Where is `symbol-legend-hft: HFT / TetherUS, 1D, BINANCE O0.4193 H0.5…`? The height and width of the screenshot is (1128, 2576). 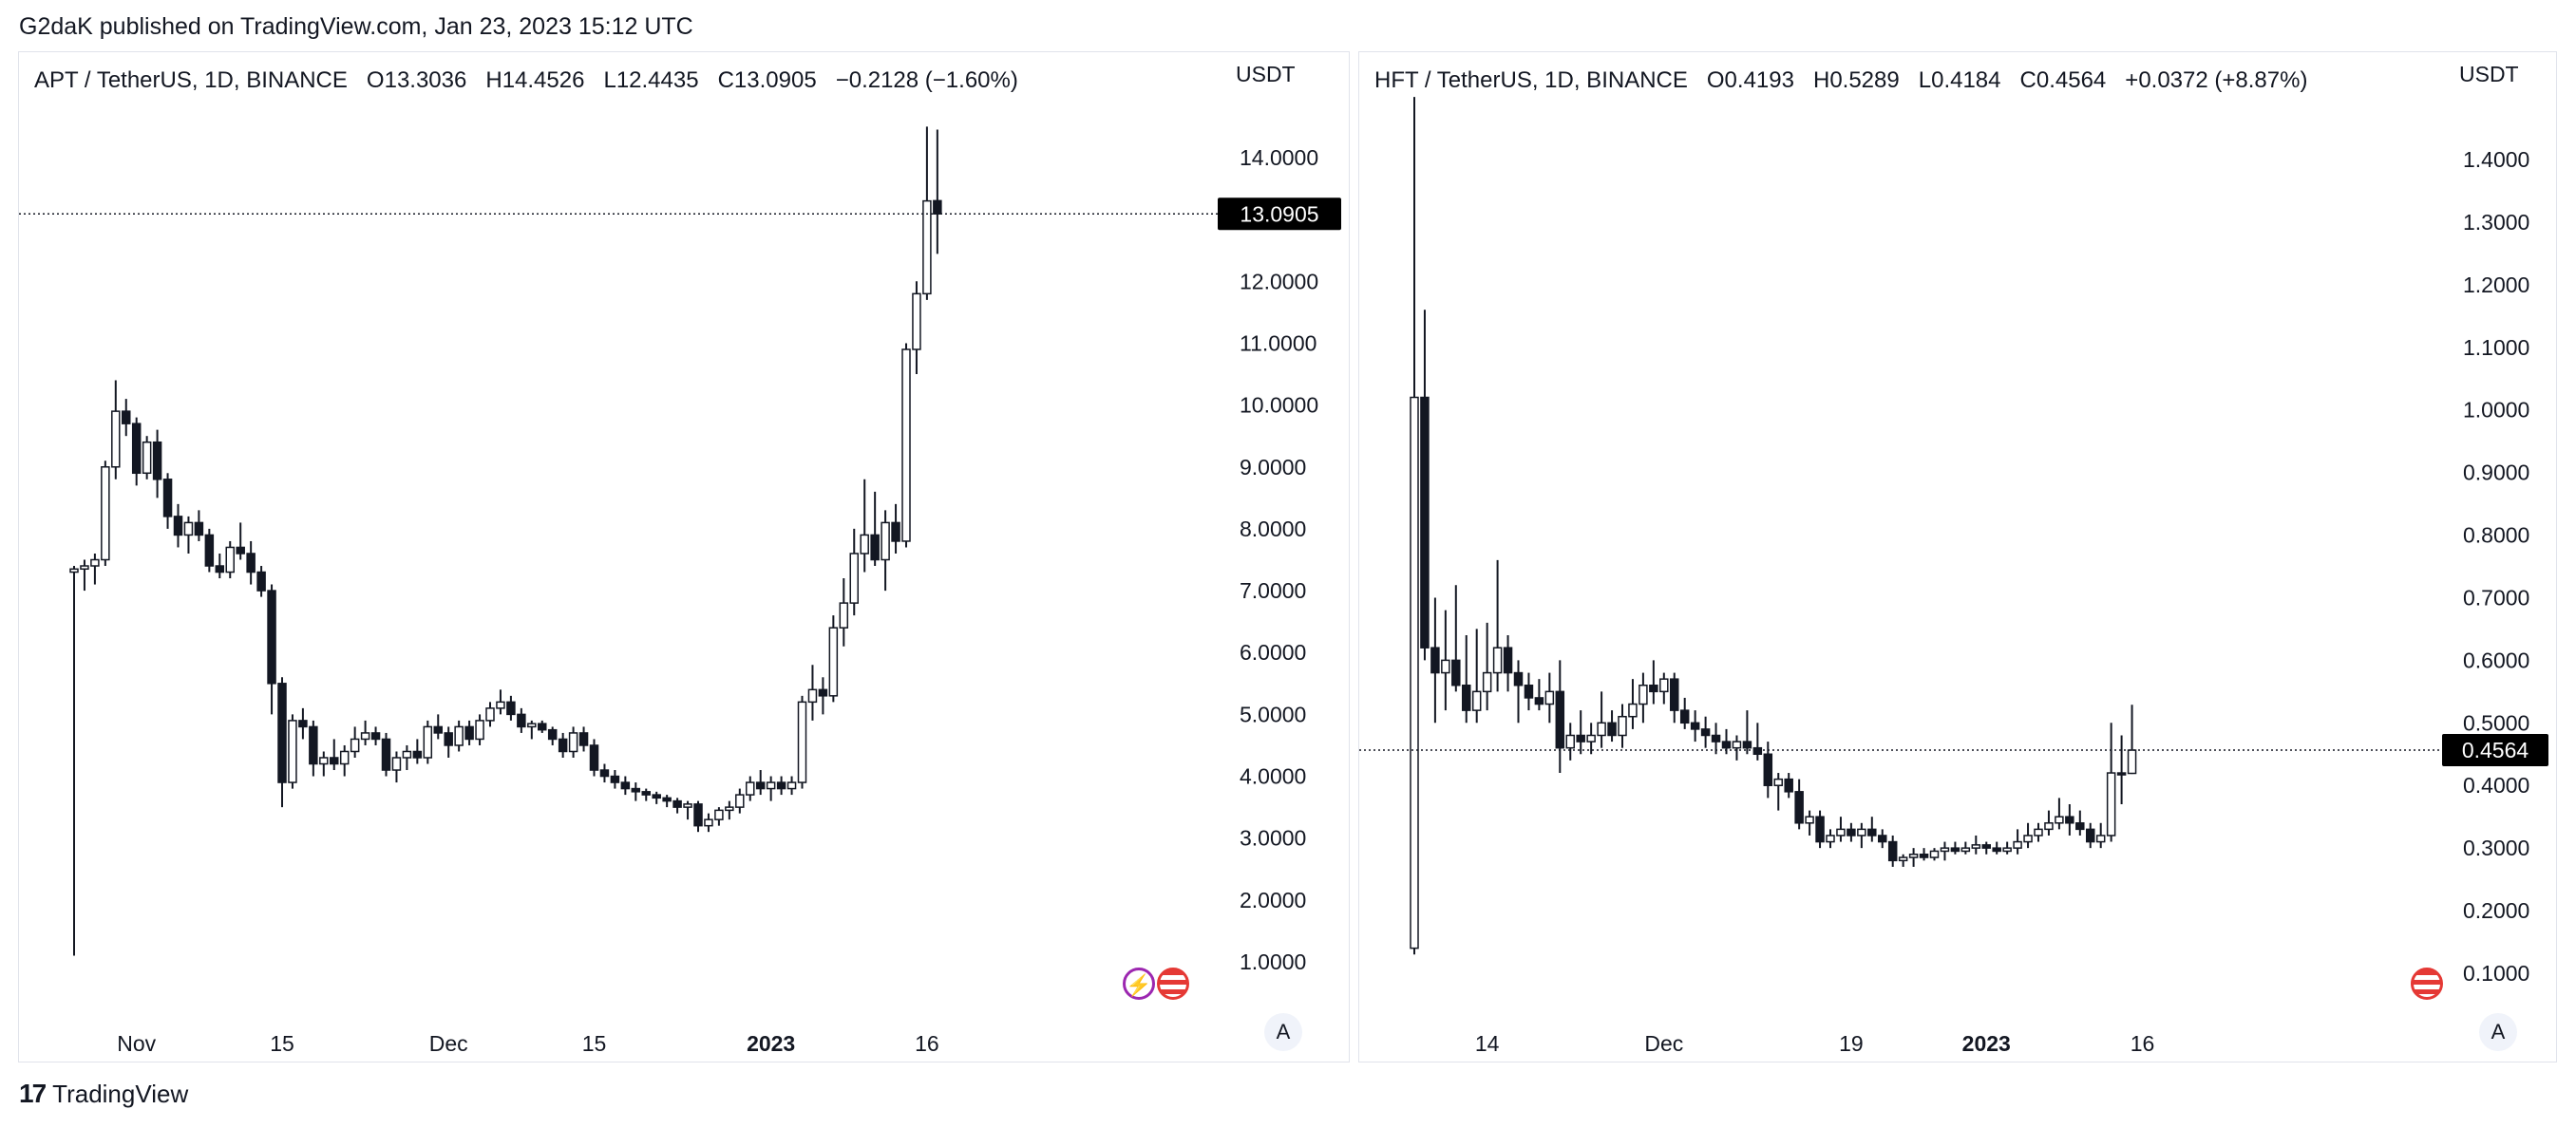 symbol-legend-hft: HFT / TetherUS, 1D, BINANCE O0.4193 H0.5… is located at coordinates (1840, 80).